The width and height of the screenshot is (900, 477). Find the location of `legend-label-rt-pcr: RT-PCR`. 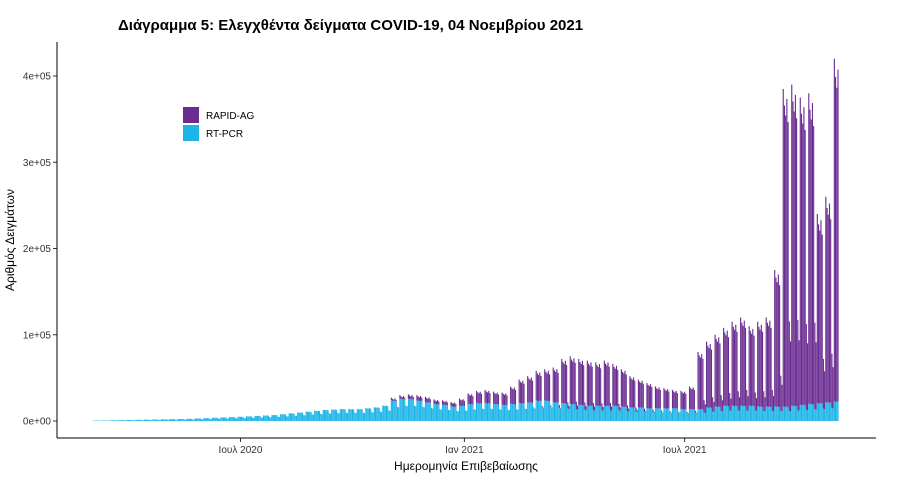

legend-label-rt-pcr: RT-PCR is located at coordinates (224, 134).